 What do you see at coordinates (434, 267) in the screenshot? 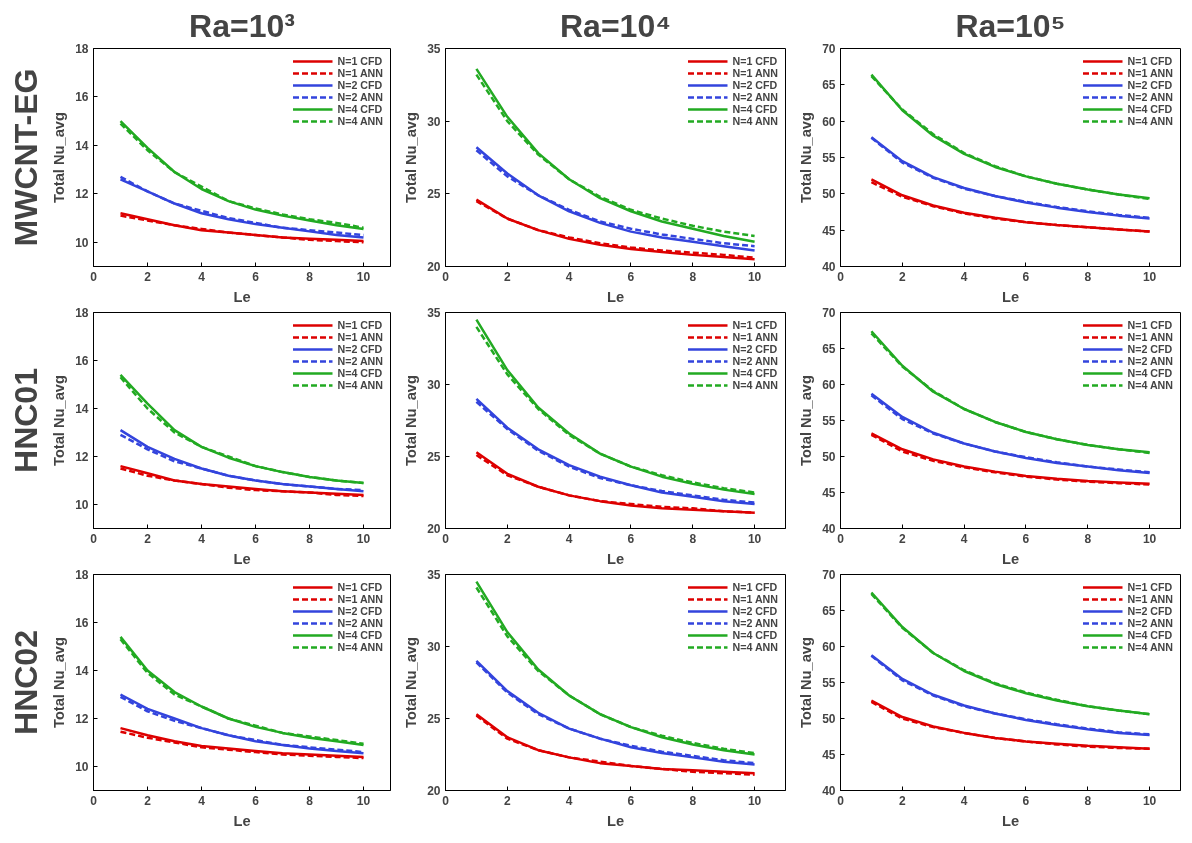
I see `y-tick-label: 20` at bounding box center [434, 267].